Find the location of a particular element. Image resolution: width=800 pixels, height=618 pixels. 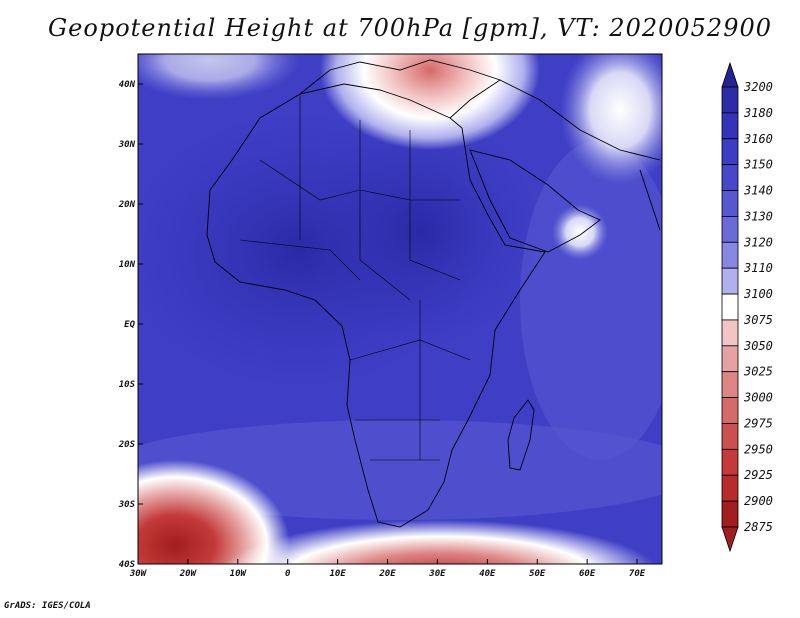

colorbar-label: 2950 is located at coordinates (758, 449).